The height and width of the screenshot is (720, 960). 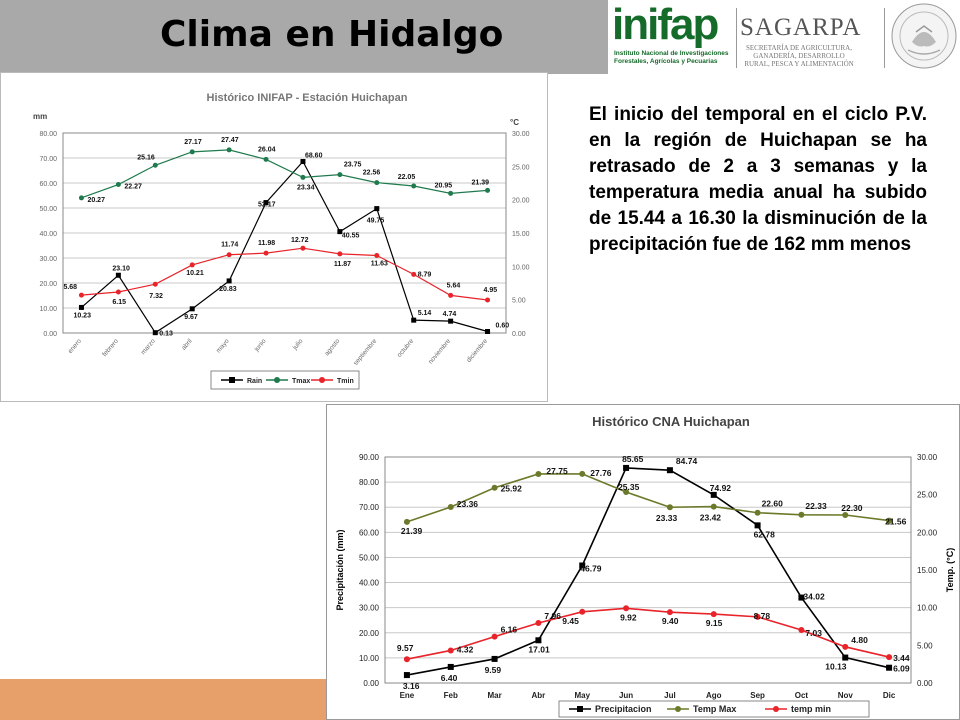 What do you see at coordinates (773, 504) in the screenshot?
I see `data-label: 22.60` at bounding box center [773, 504].